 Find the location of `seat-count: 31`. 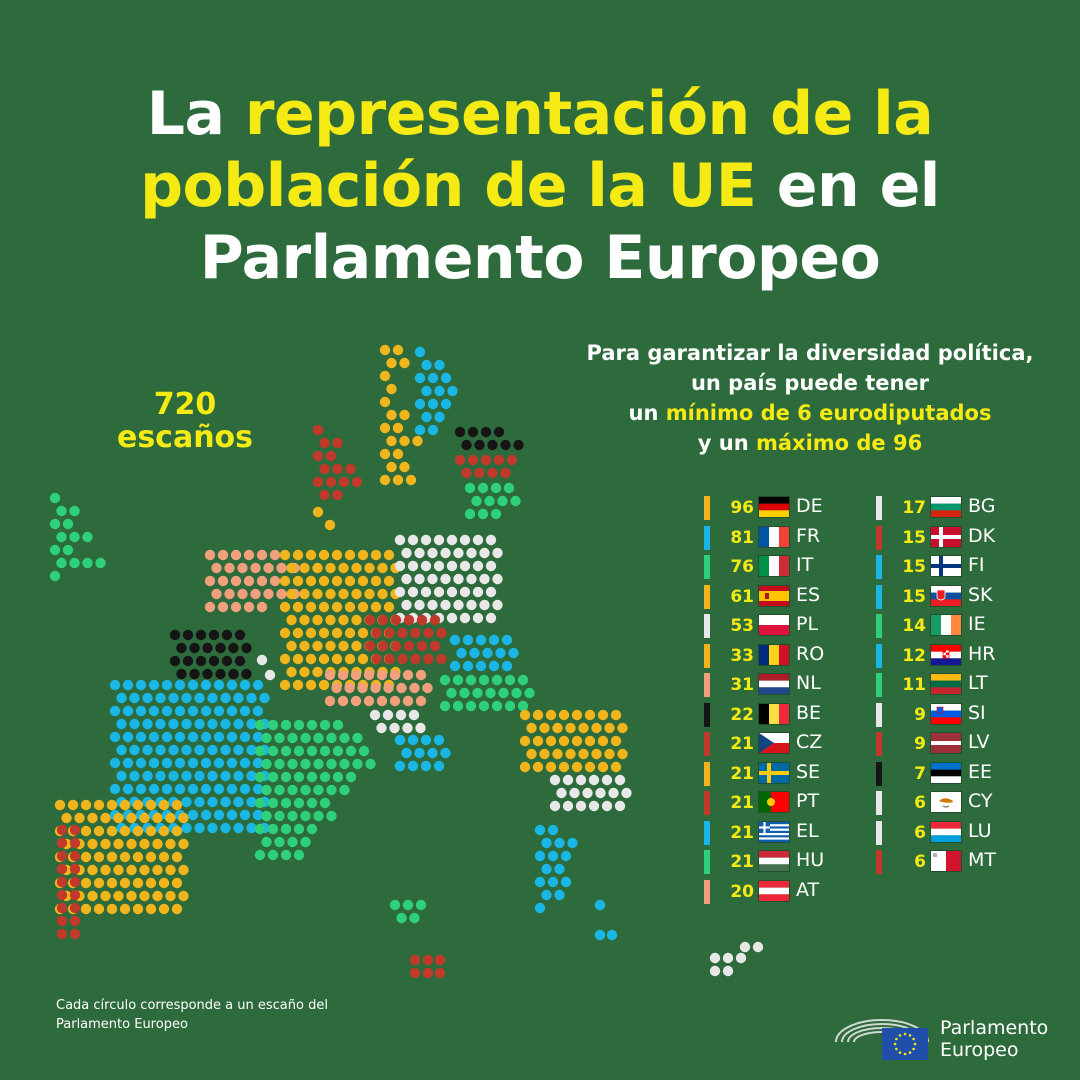

seat-count: 31 is located at coordinates (742, 685).